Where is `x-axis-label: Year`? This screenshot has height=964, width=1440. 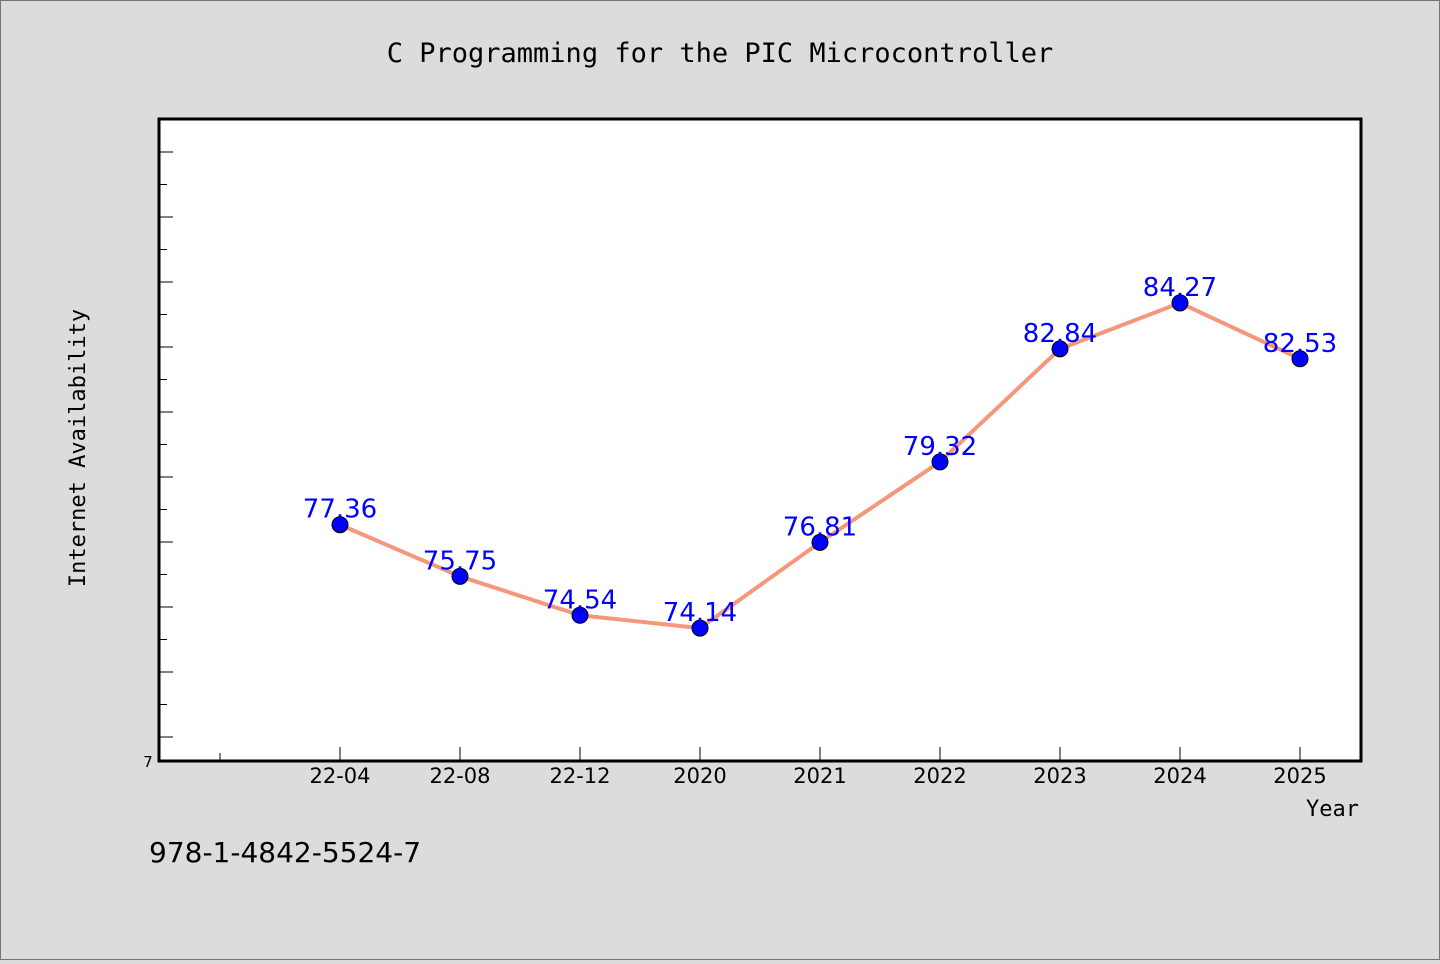 x-axis-label: Year is located at coordinates (1332, 809).